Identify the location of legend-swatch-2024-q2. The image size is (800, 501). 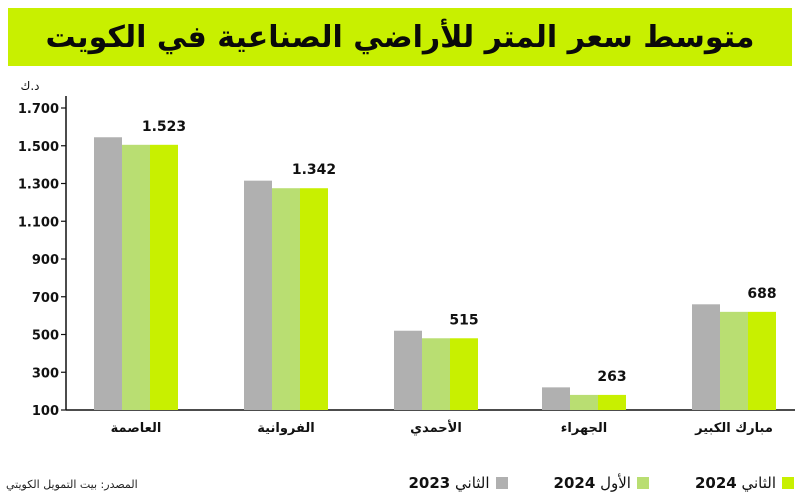
(788, 483).